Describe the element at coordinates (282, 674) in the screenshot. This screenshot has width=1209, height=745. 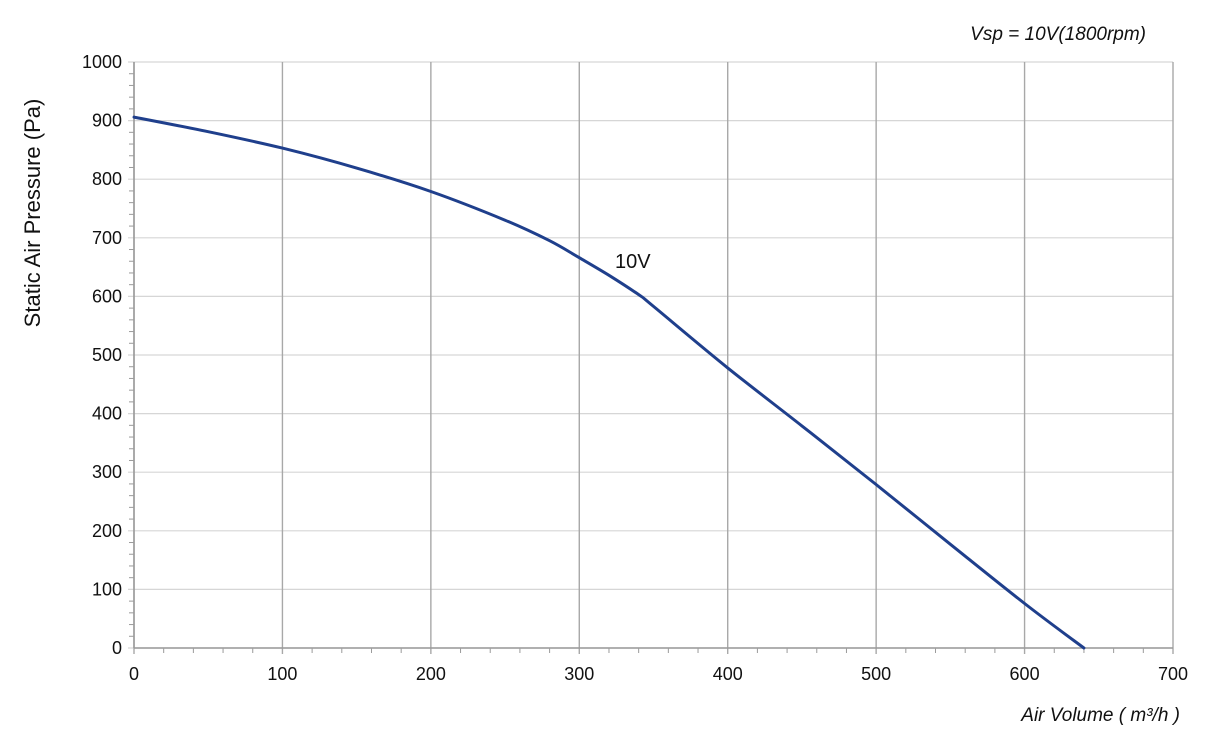
I see `x-tick-label: 100` at that location.